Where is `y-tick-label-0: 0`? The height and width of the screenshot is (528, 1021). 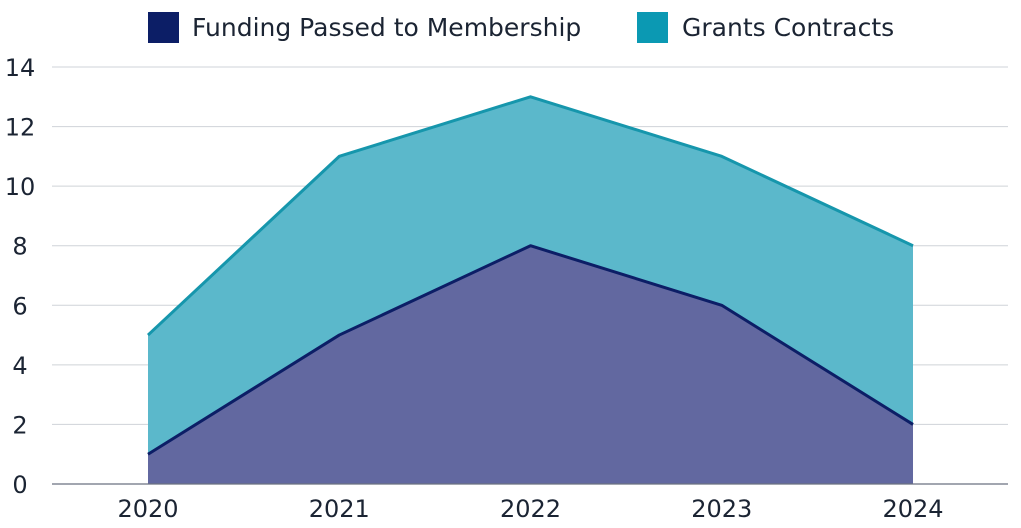 y-tick-label-0: 0 is located at coordinates (19, 485).